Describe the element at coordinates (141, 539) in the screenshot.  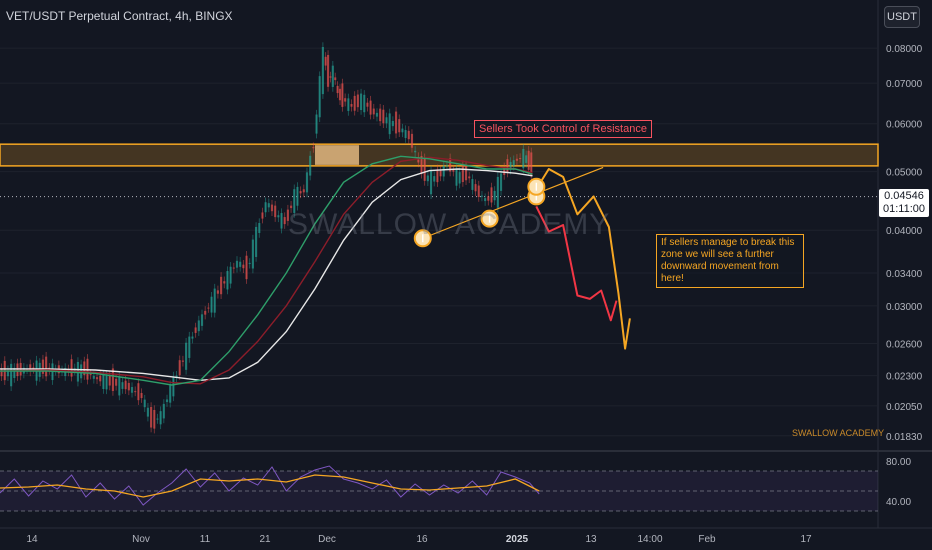
I see `x-tick-label: Nov` at that location.